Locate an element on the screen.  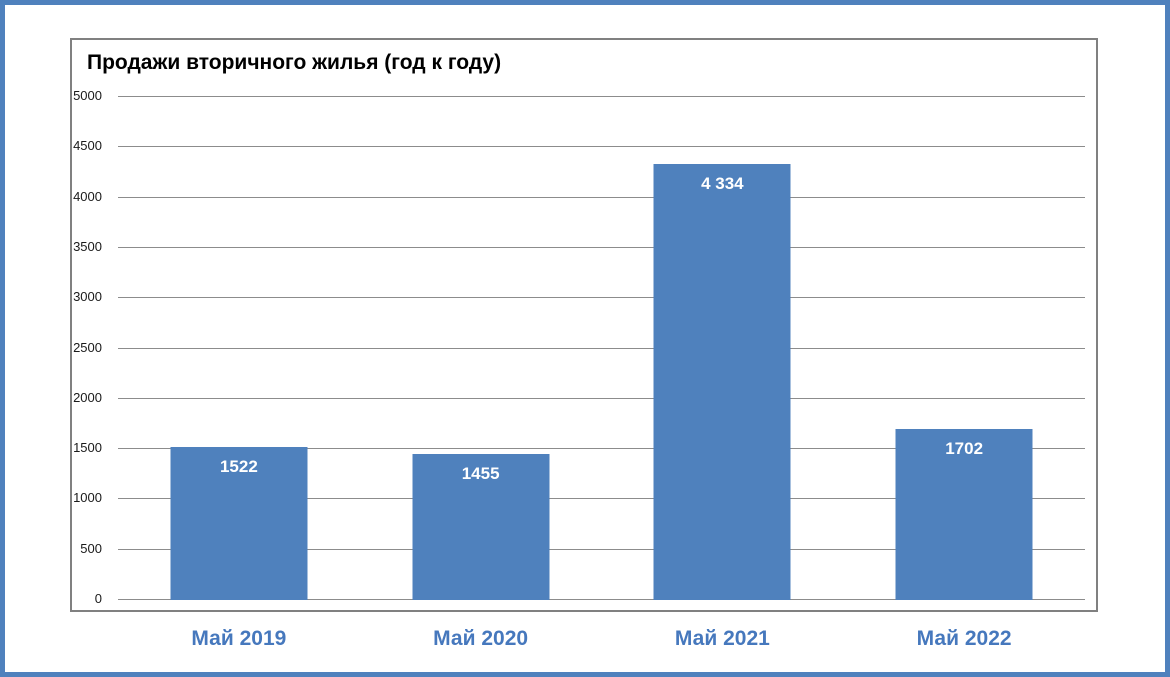
y-tick-label: 500 is located at coordinates (91, 548).